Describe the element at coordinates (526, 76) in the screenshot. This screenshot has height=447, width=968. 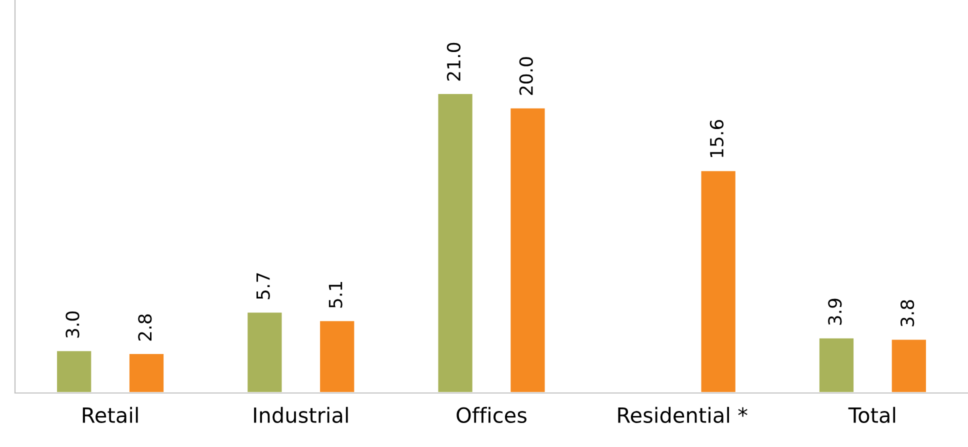
I see `data-label: 20.0` at that location.